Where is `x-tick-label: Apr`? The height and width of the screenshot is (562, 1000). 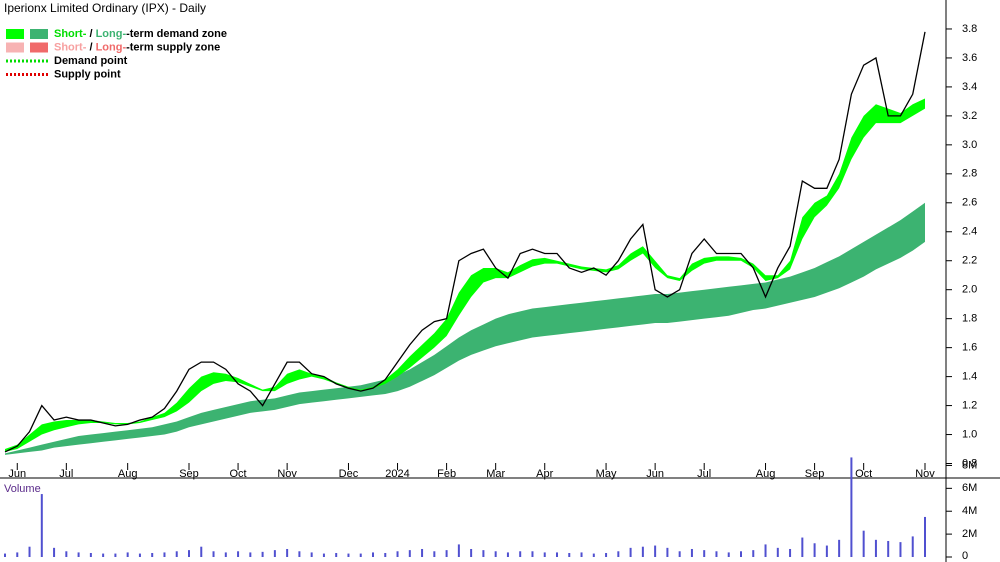
x-tick-label: Apr is located at coordinates (544, 474).